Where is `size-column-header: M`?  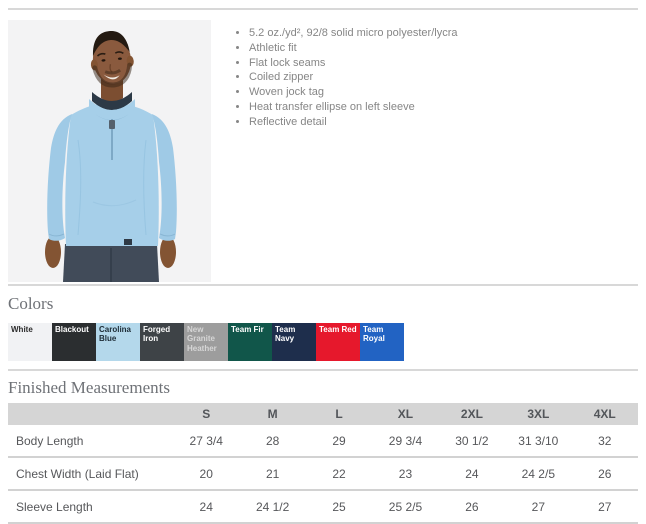
size-column-header: M is located at coordinates (272, 414).